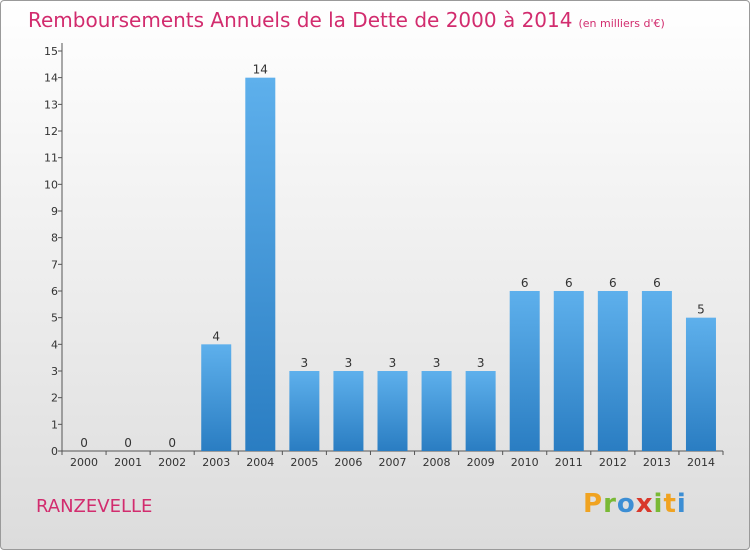 This screenshot has width=750, height=550. I want to click on y-tick-label: 8, so click(54, 238).